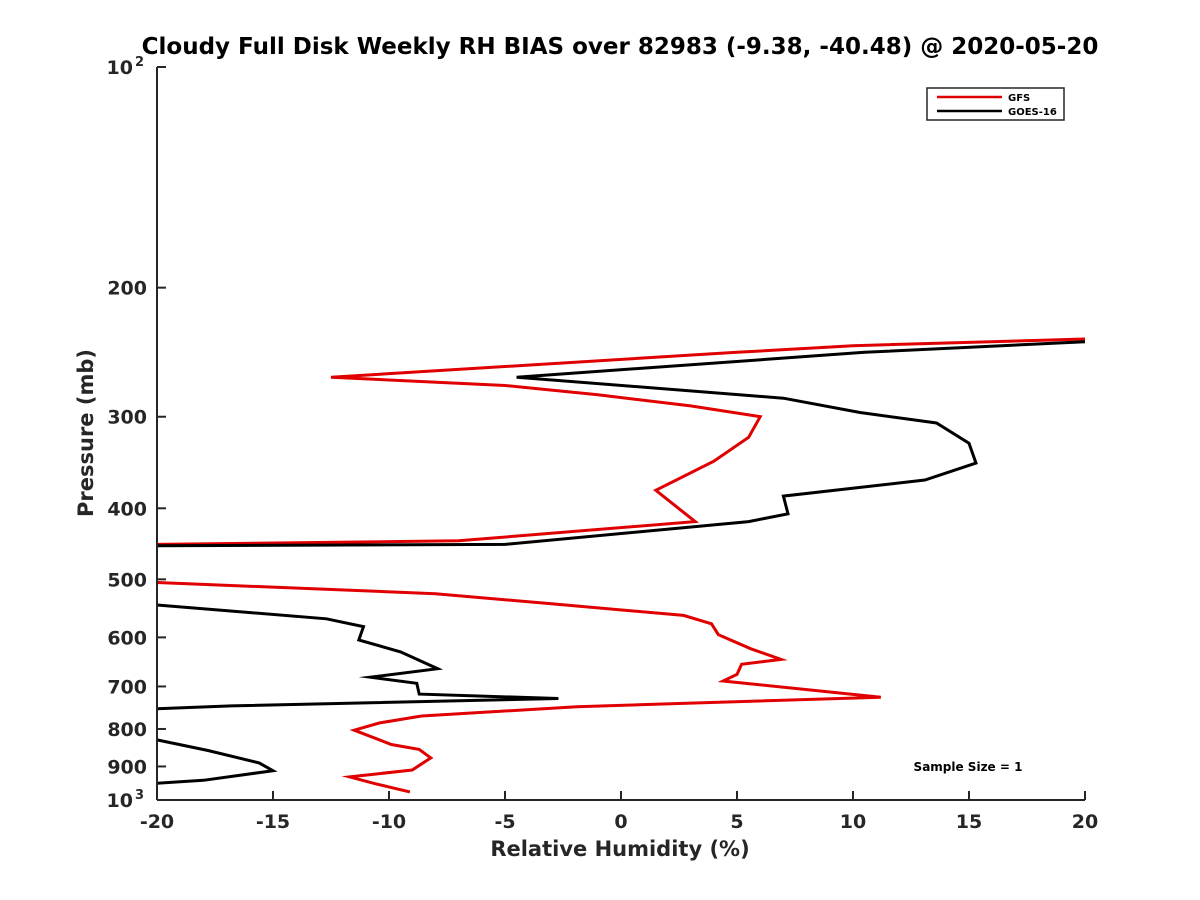  What do you see at coordinates (157, 822) in the screenshot?
I see `x-tick-label: -20` at bounding box center [157, 822].